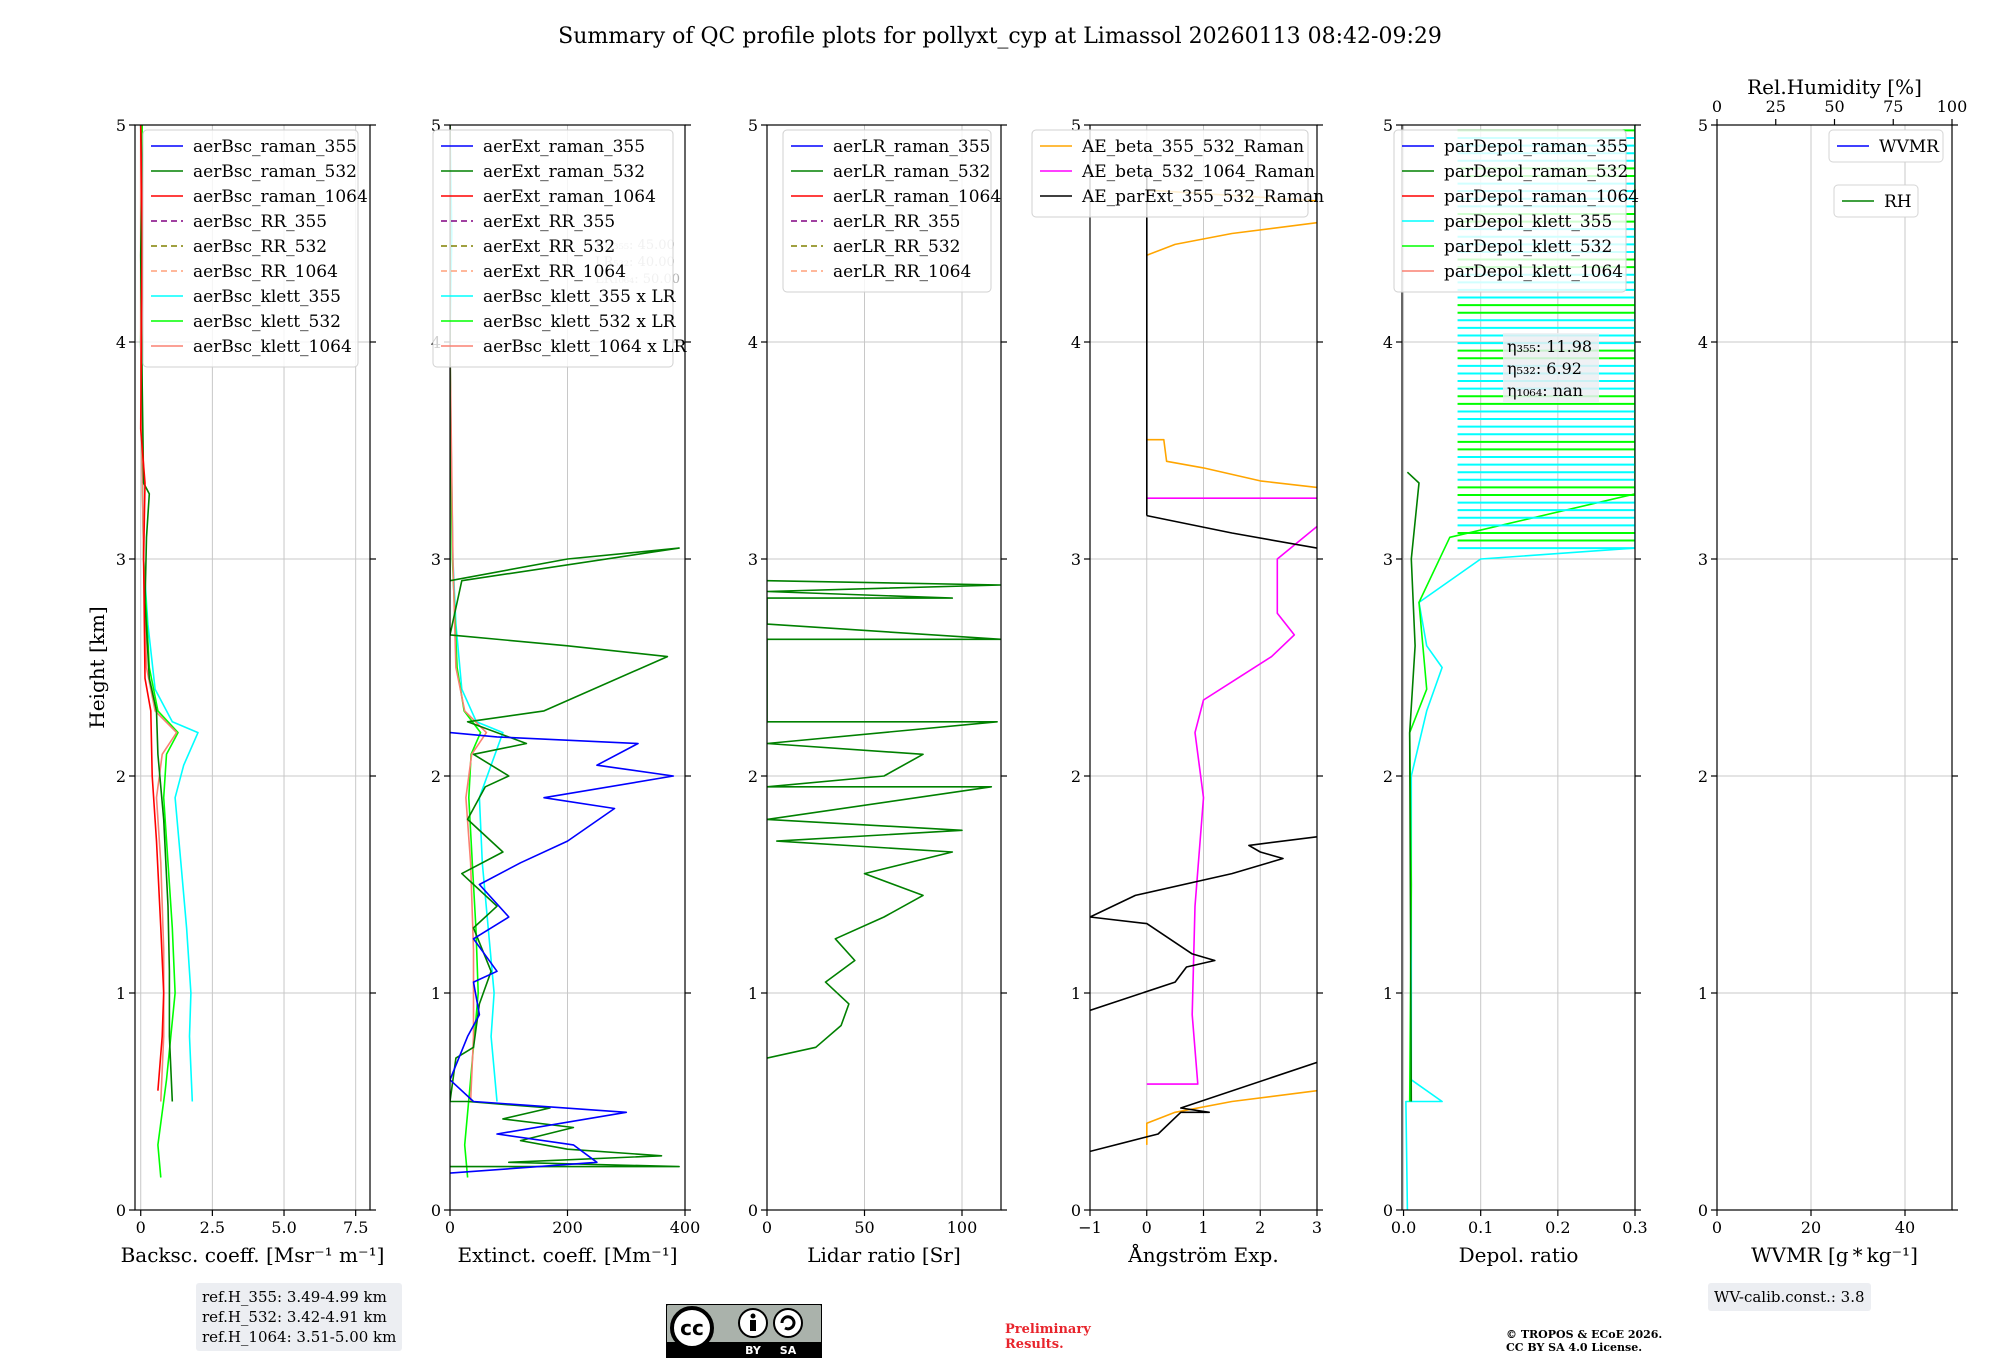 The width and height of the screenshot is (2000, 1360). Describe the element at coordinates (1886, 173) in the screenshot. I see `legend-wvmr: WVMR RH` at that location.